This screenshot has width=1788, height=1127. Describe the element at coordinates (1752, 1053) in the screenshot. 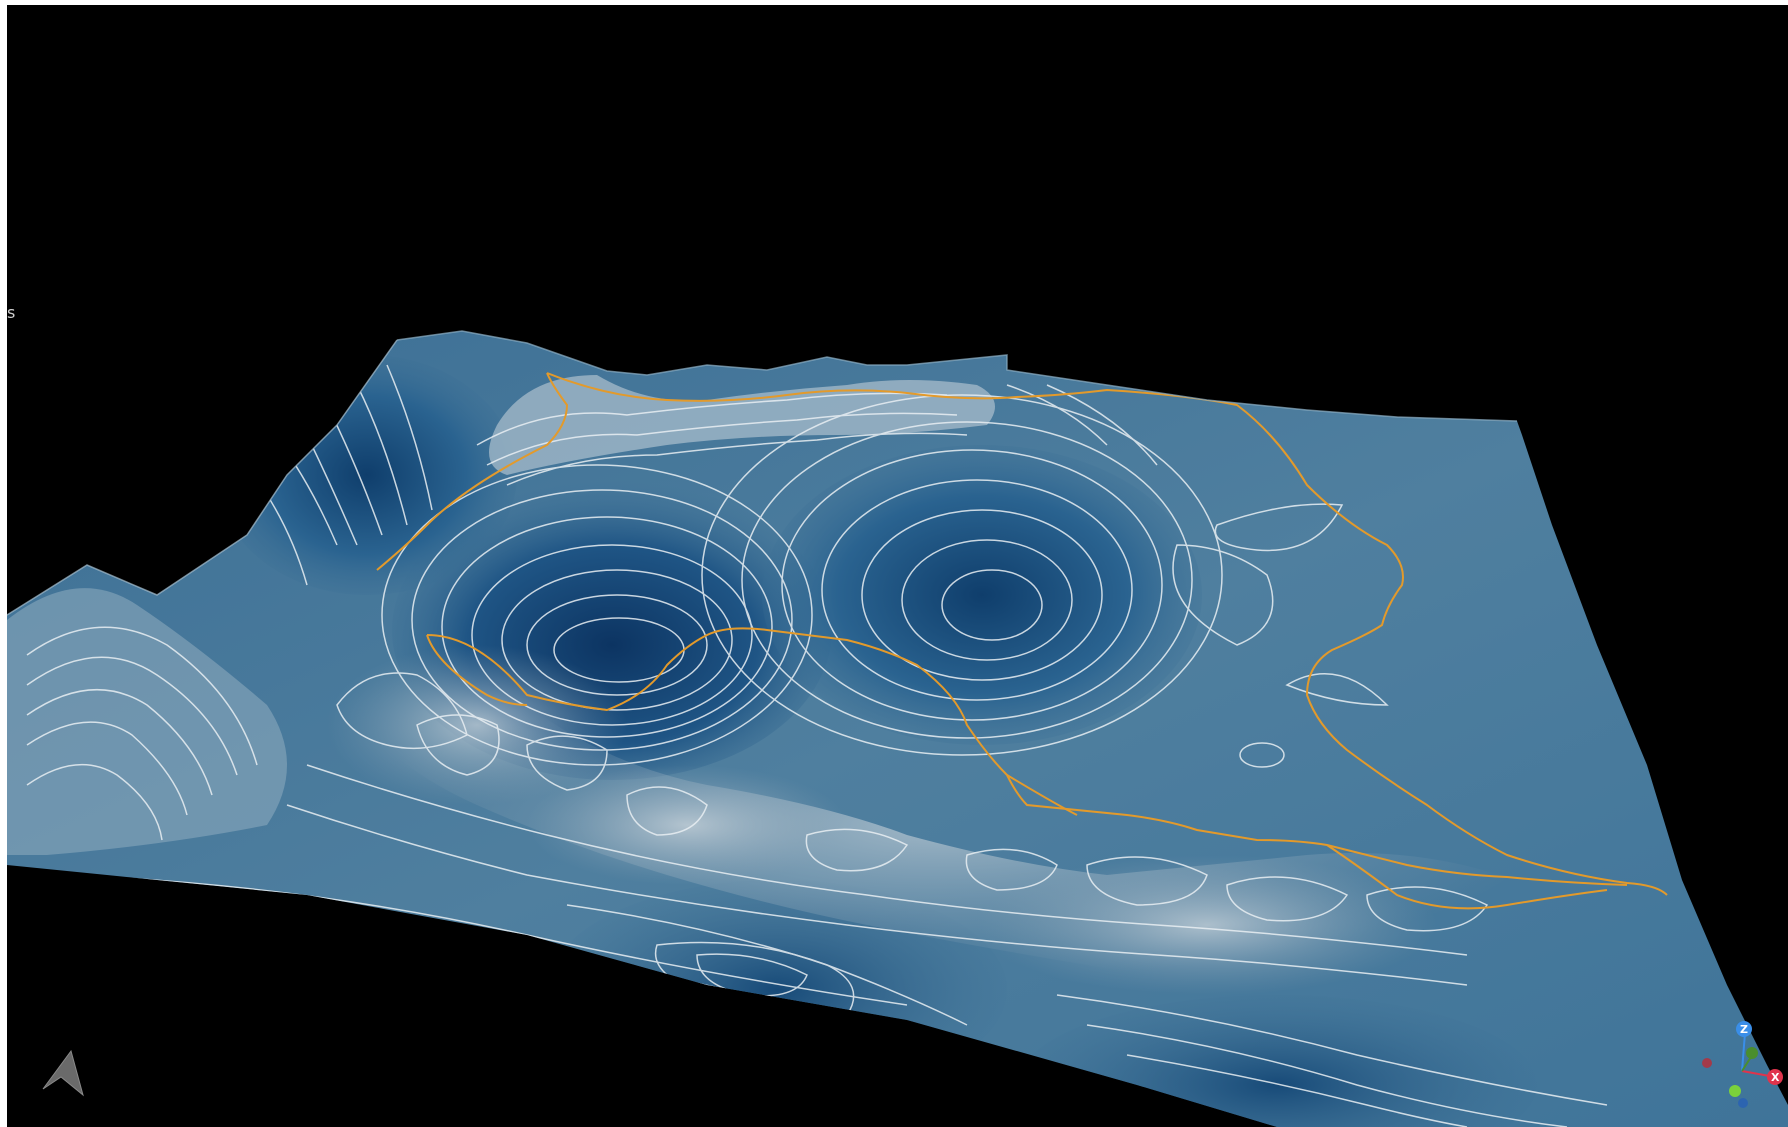

I see `axis-y-handle` at that location.